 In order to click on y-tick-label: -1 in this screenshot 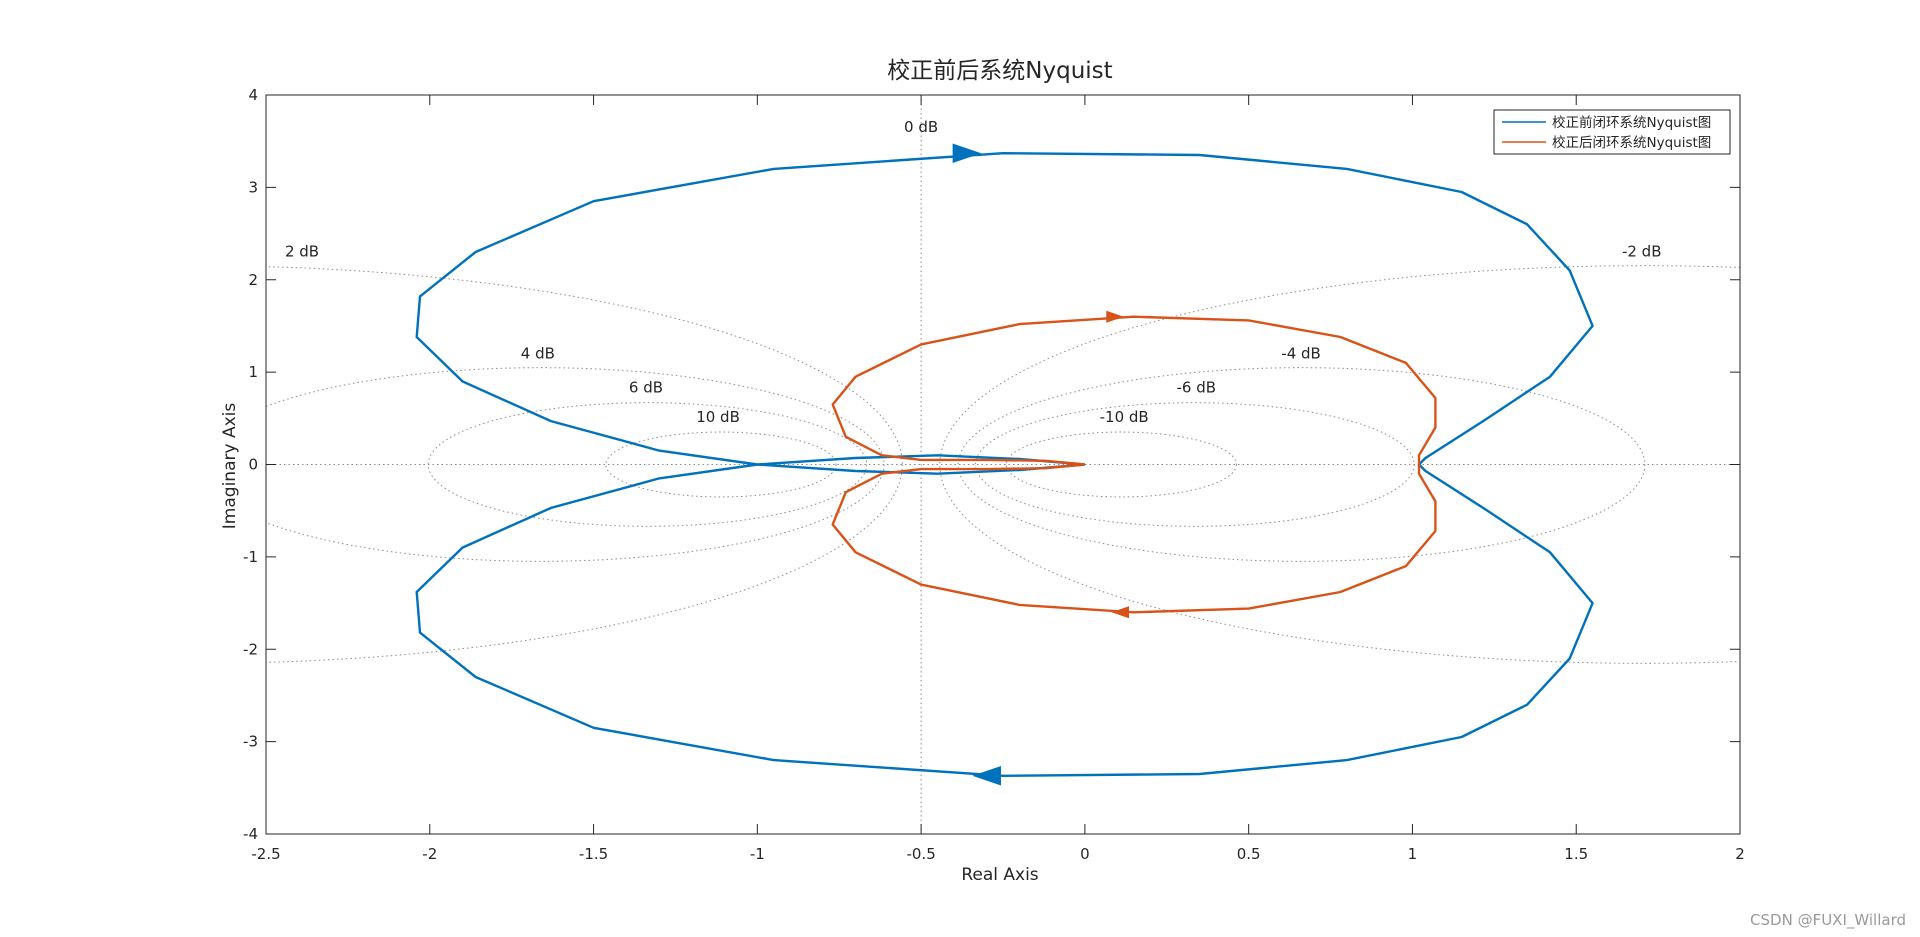, I will do `click(250, 557)`.